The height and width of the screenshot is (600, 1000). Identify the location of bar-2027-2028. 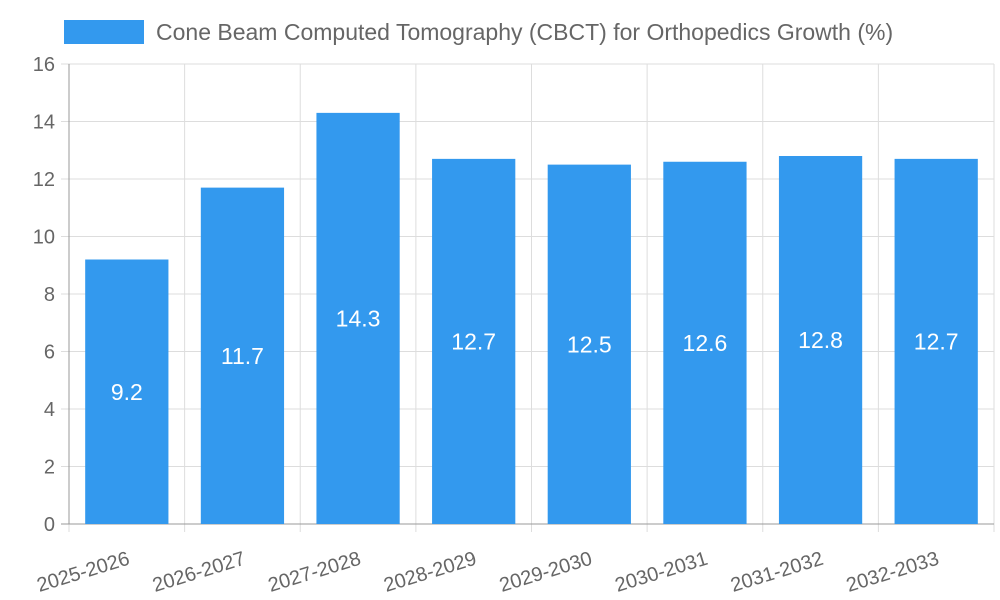
(358, 318).